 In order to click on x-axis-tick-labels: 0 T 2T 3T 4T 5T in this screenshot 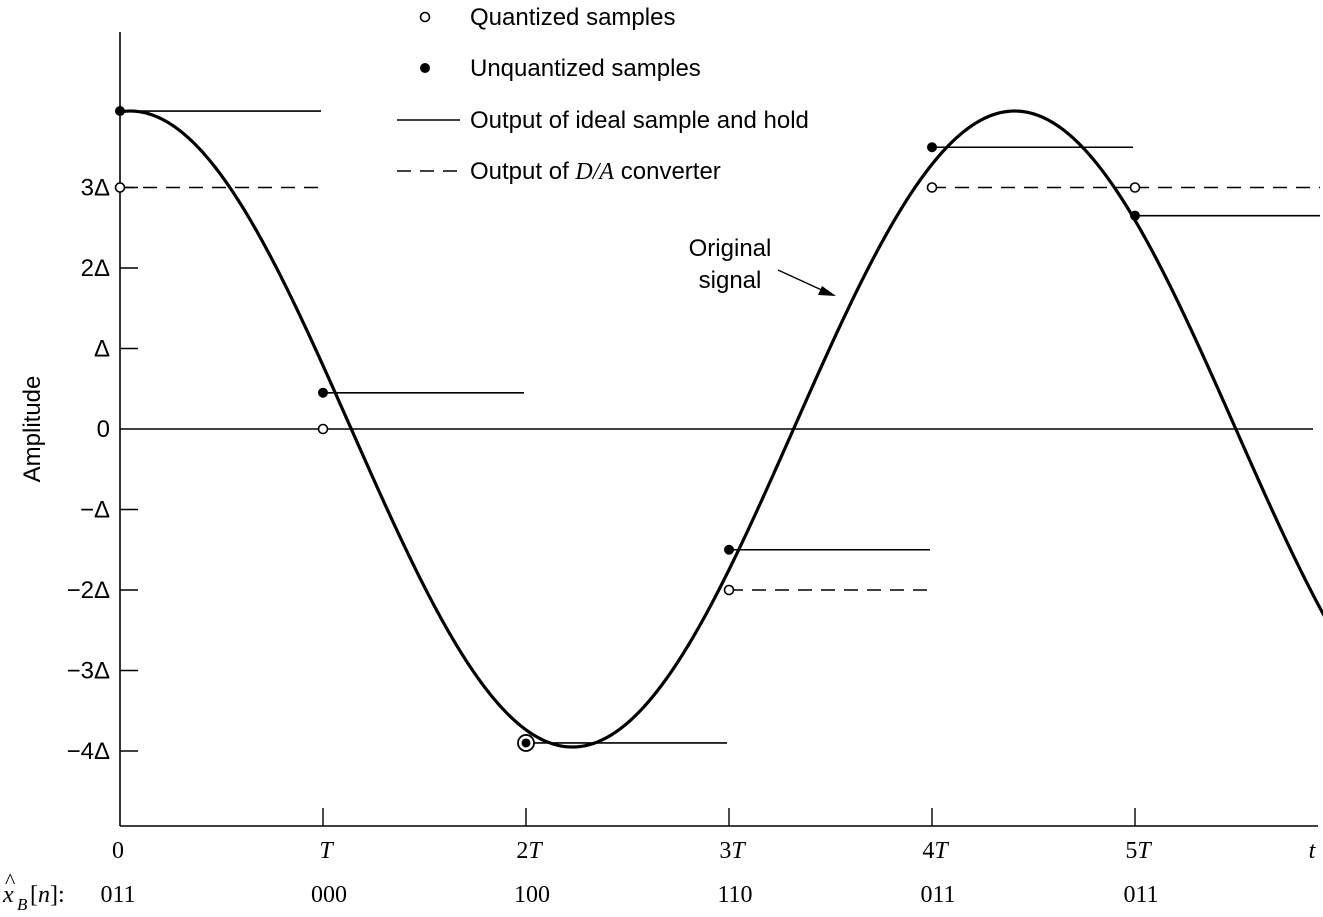, I will do `click(632, 851)`.